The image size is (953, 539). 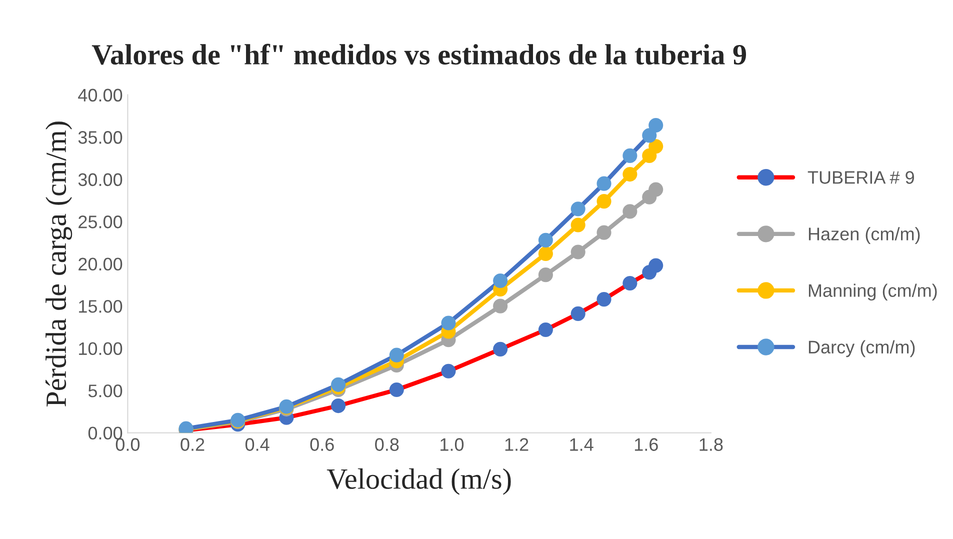 I want to click on legend-label: TUBERIA # 9, so click(x=861, y=177).